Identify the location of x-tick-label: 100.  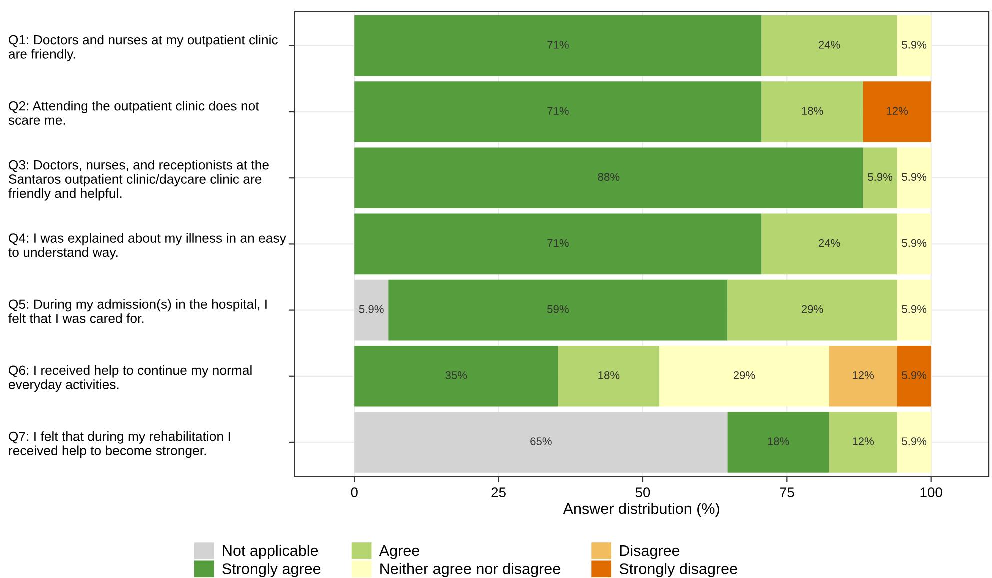
(931, 493).